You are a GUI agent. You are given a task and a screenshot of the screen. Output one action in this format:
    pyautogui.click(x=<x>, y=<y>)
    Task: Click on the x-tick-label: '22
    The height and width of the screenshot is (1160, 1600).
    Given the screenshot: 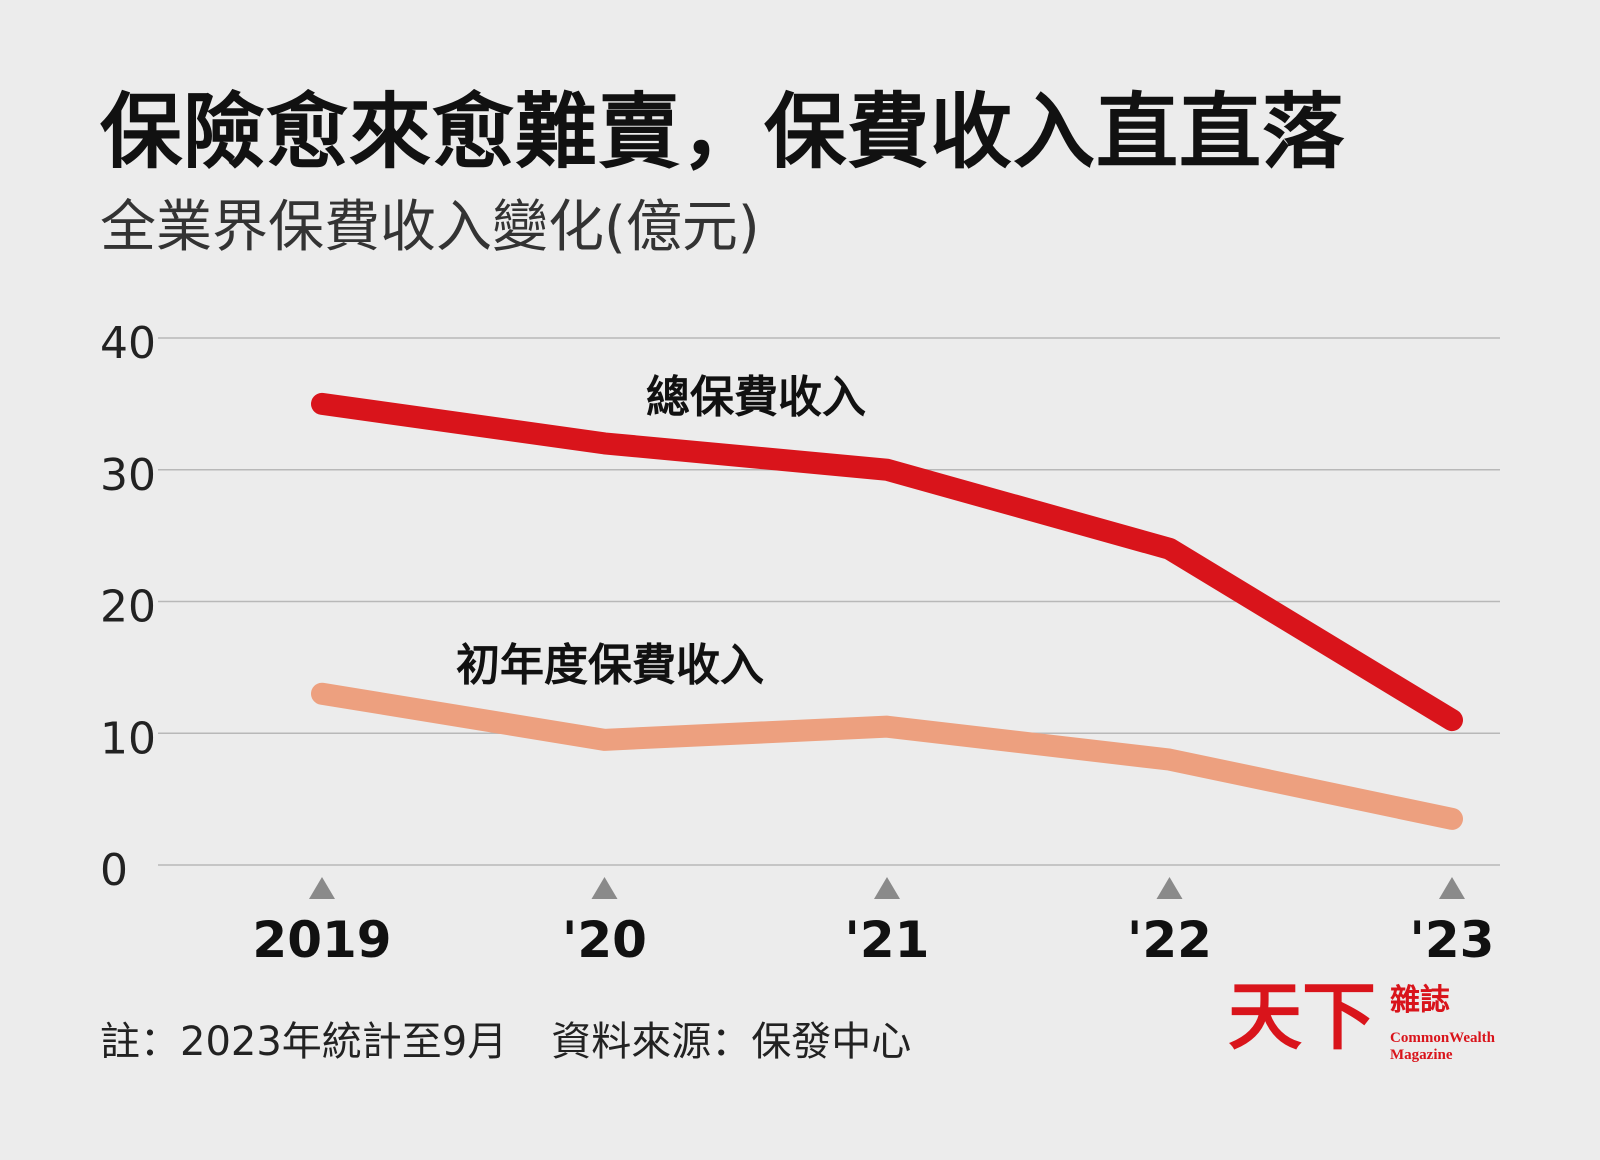 What is the action you would take?
    pyautogui.click(x=1169, y=940)
    